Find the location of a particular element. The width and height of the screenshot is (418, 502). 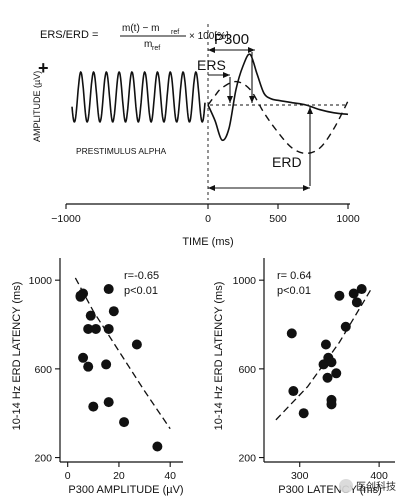

formula-tail: × 100[%] is located at coordinates (209, 36).